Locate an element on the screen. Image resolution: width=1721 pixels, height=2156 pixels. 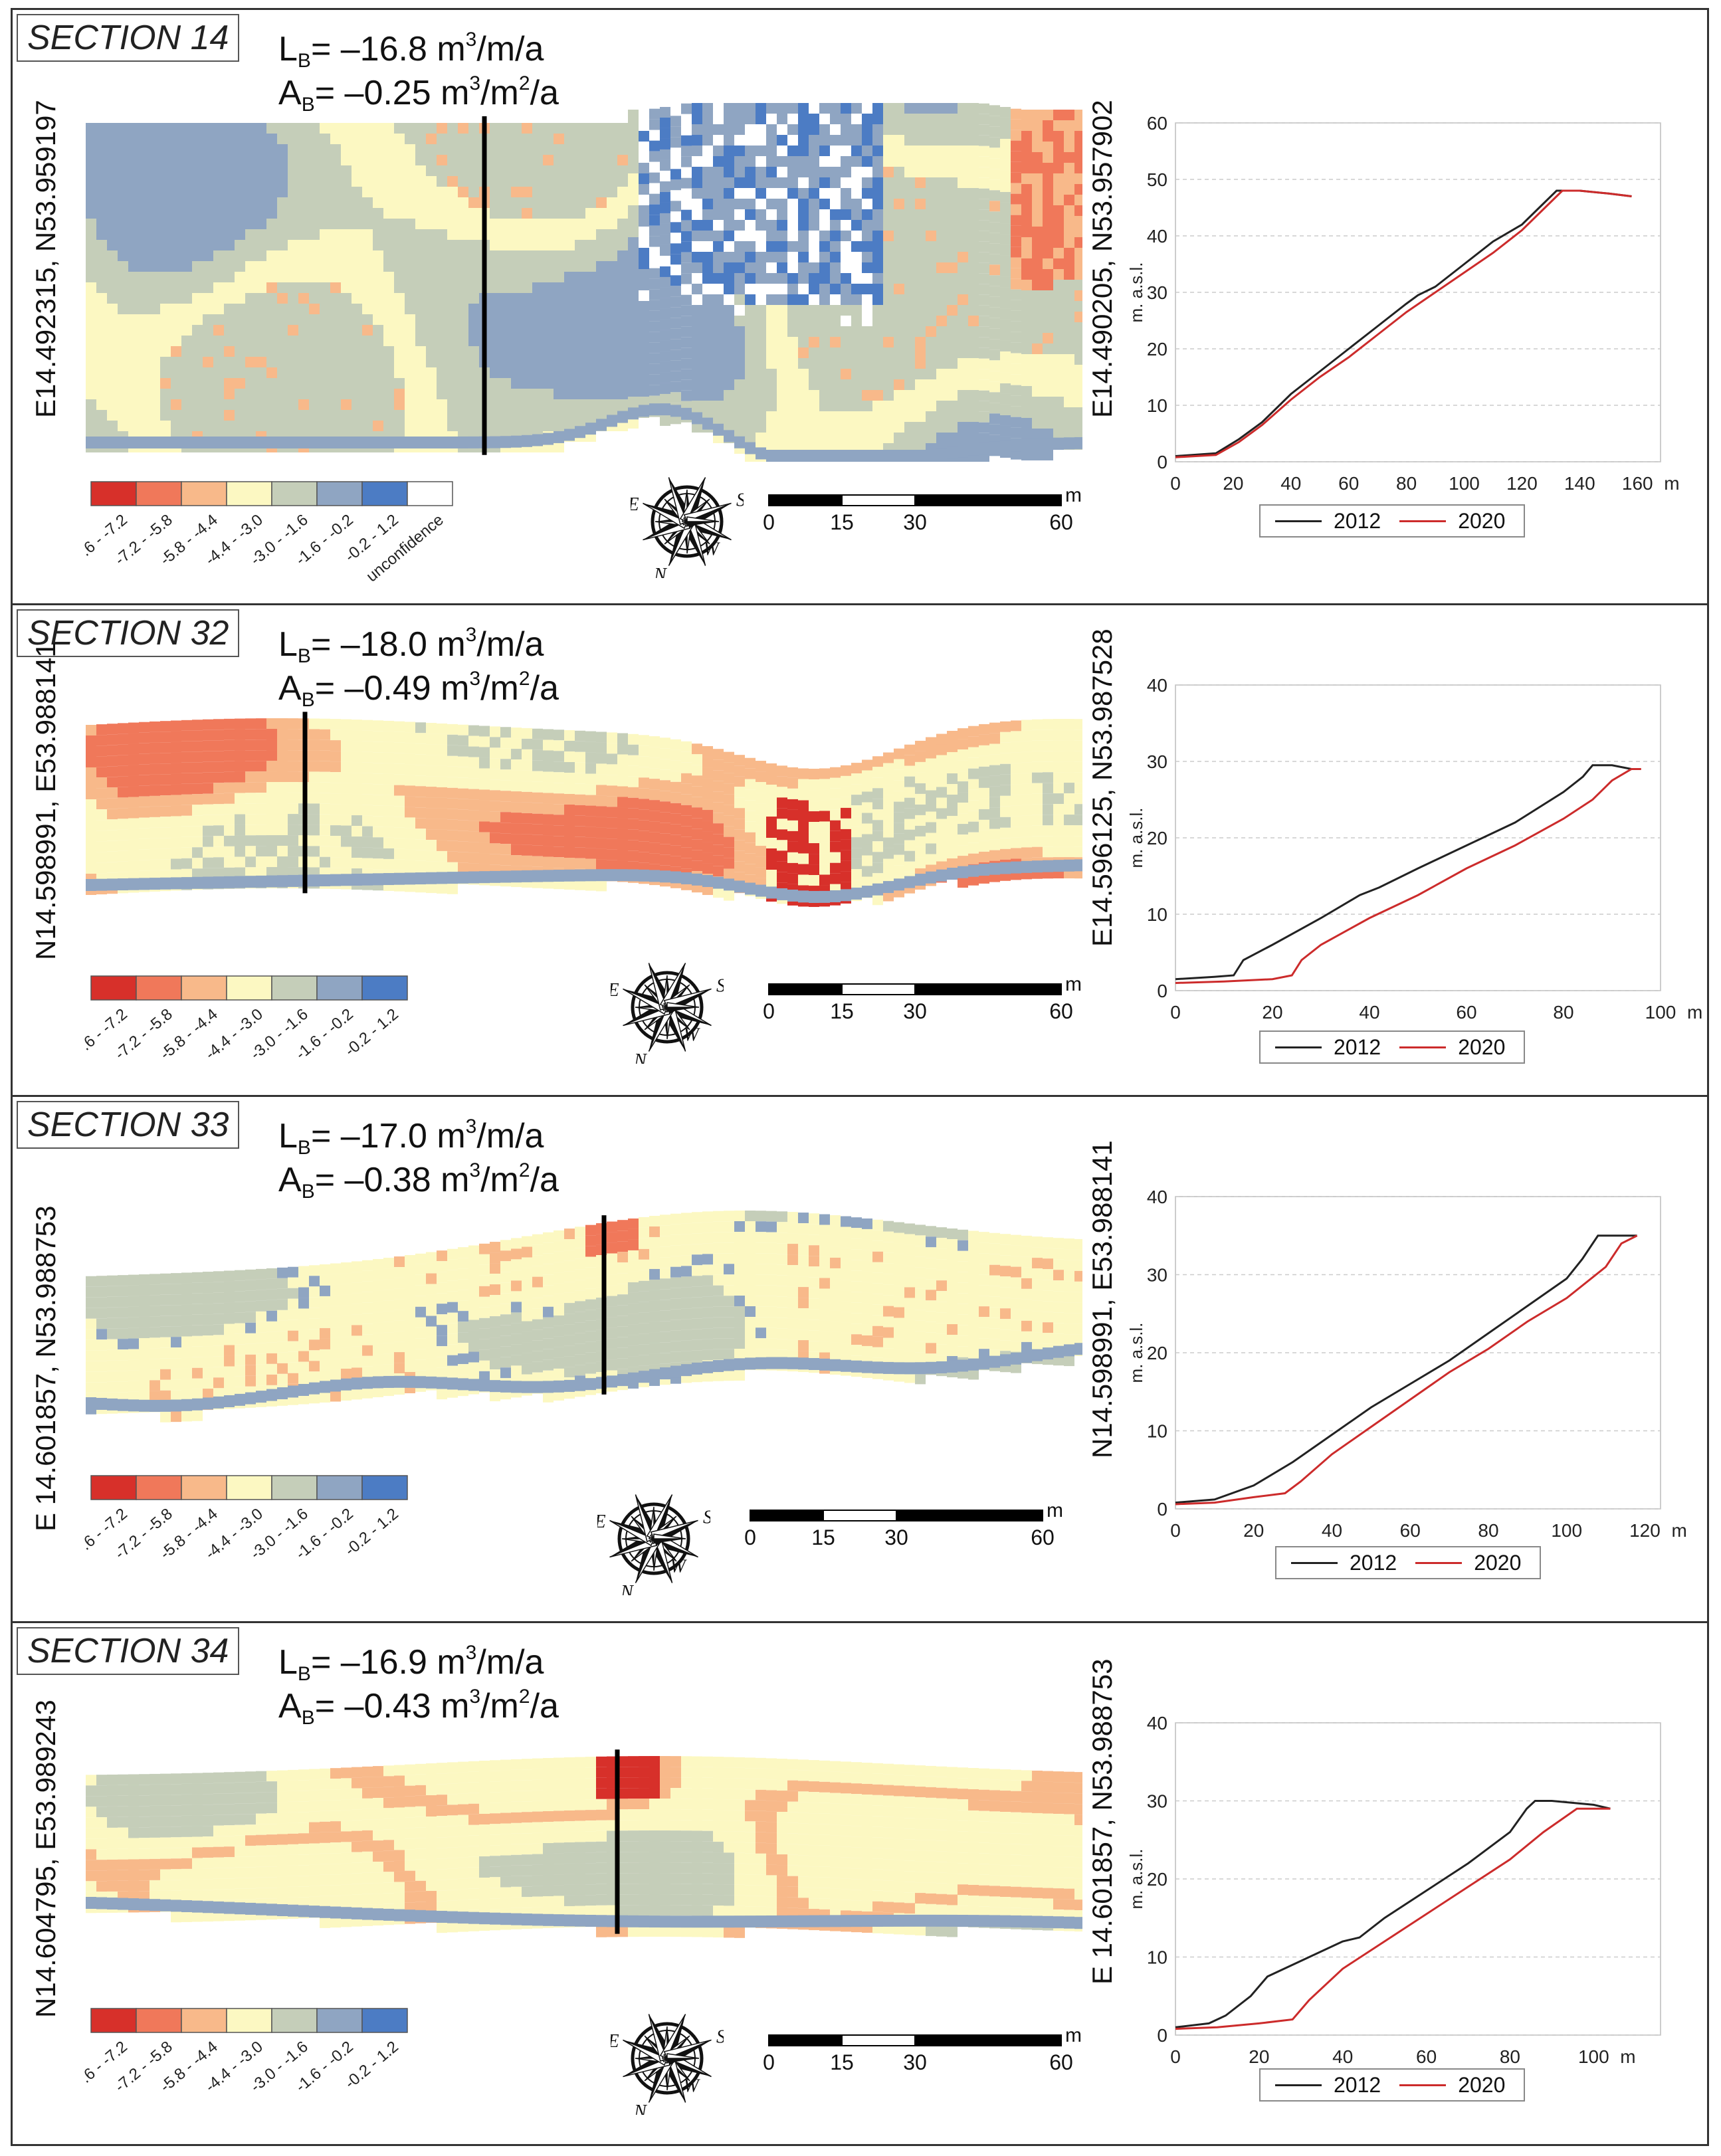
legend-swatch-line is located at coordinates (1423, 1047).